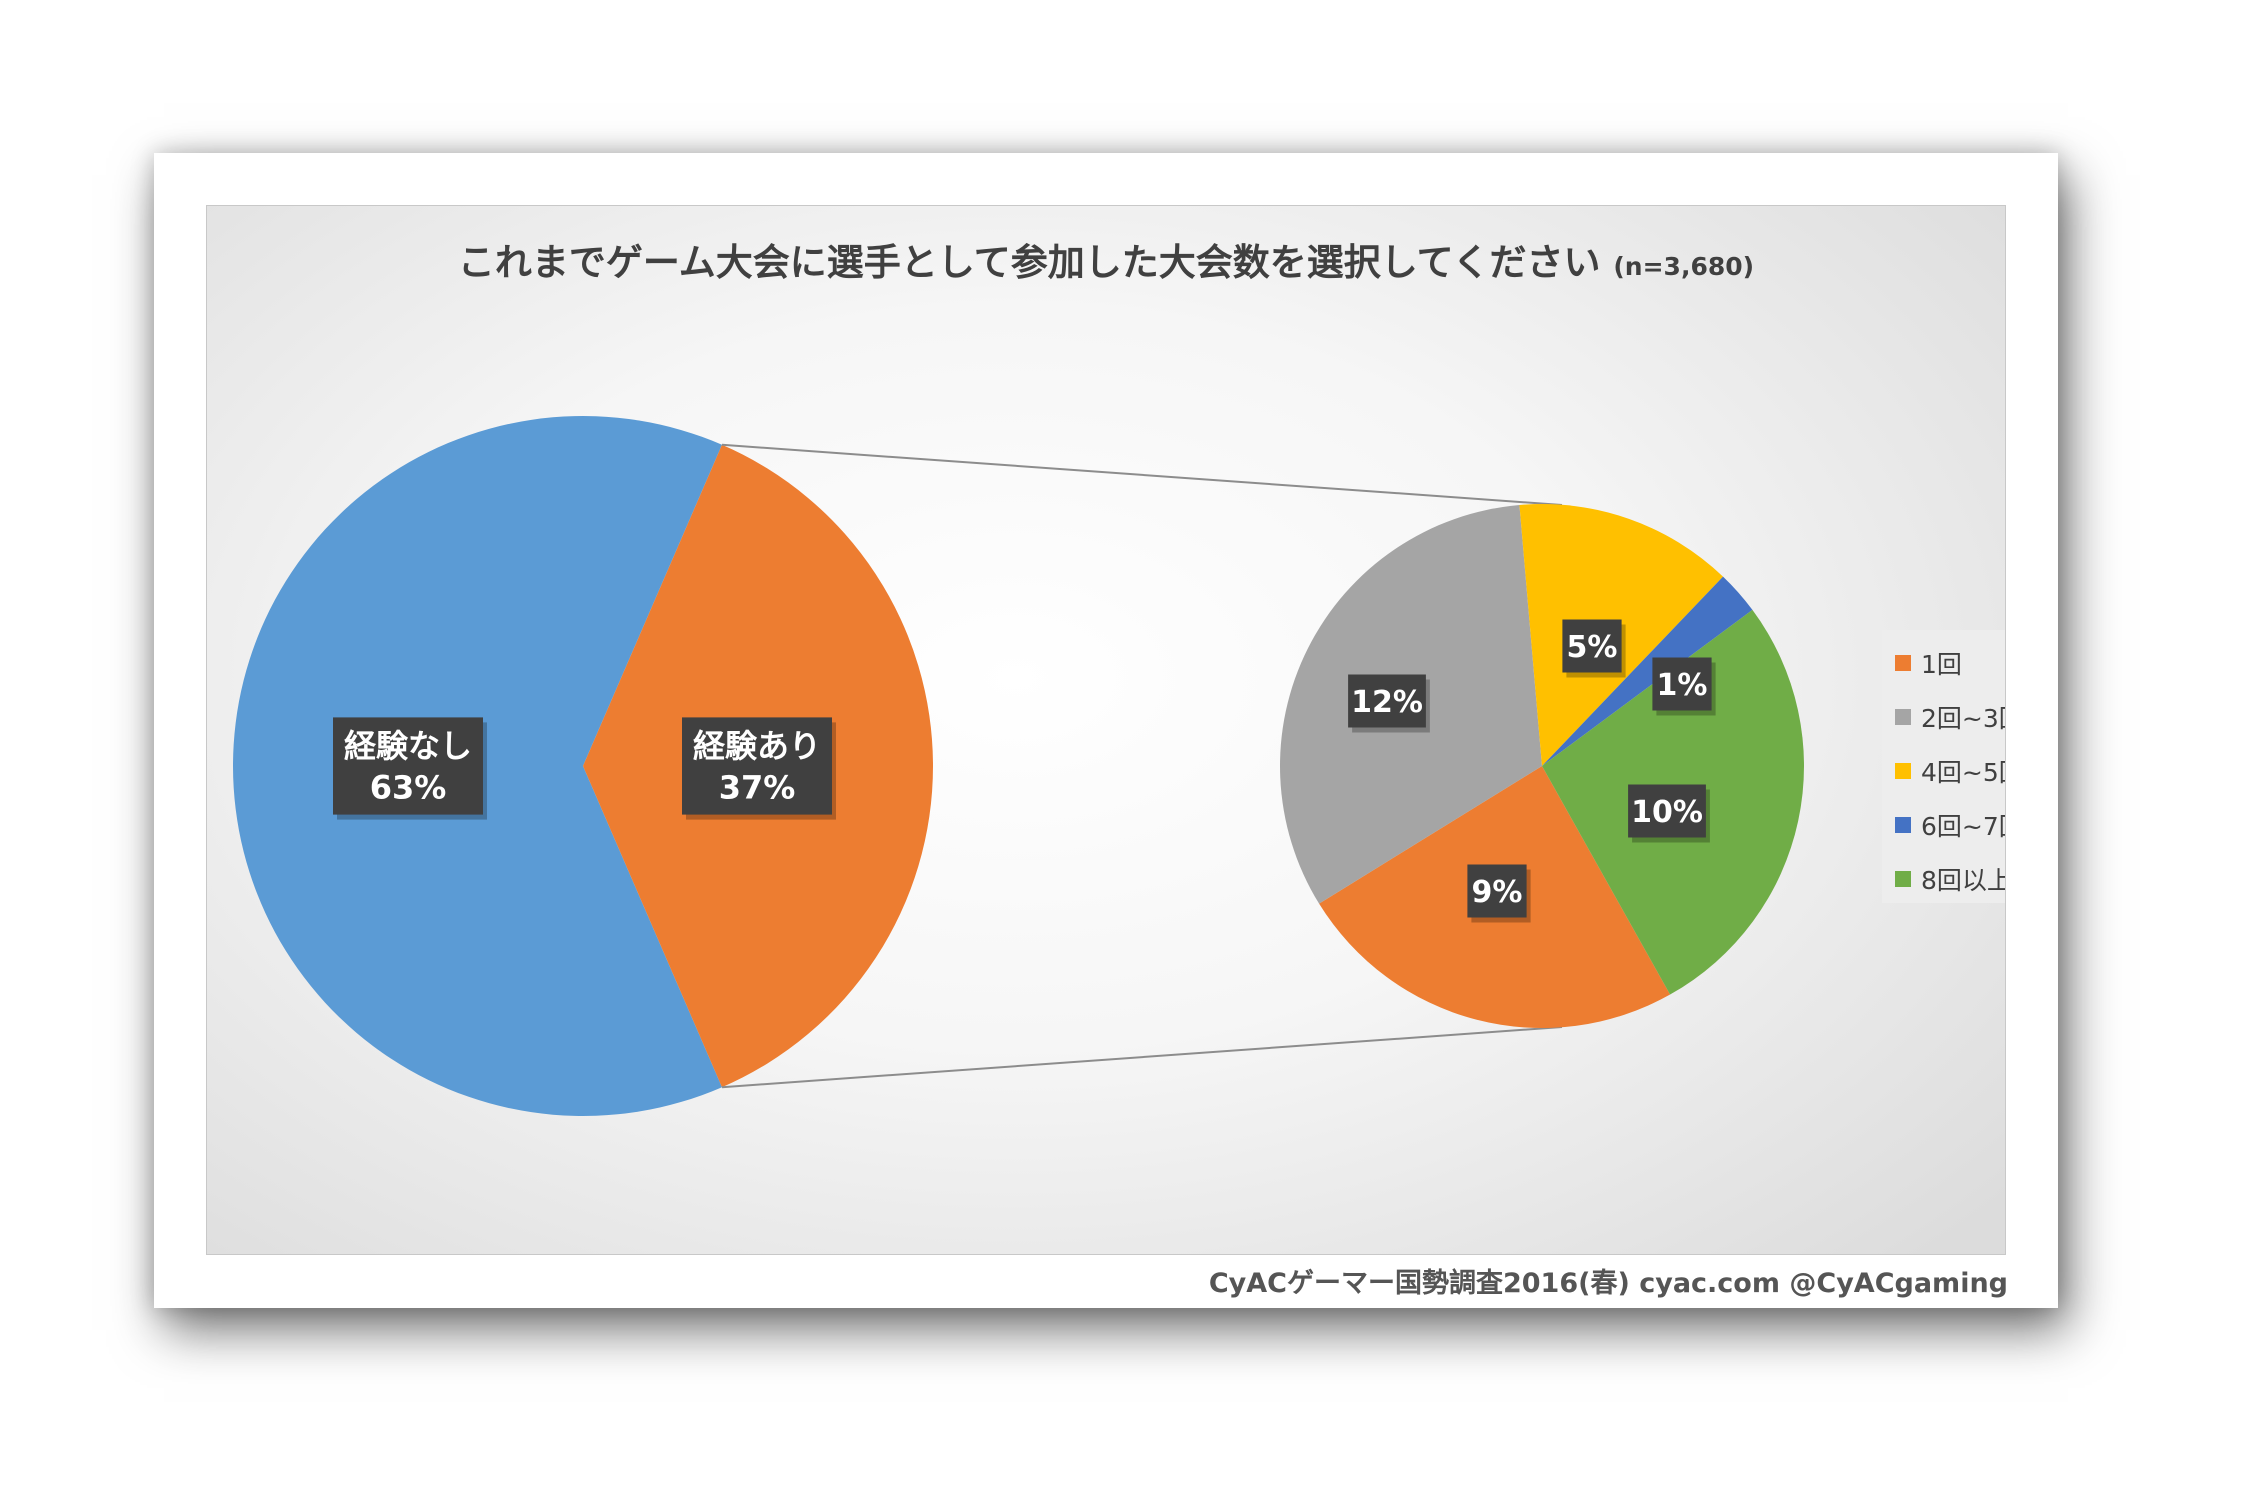 This screenshot has height=1502, width=2252. What do you see at coordinates (1963, 718) in the screenshot?
I see `legend-label: 2回~3回` at bounding box center [1963, 718].